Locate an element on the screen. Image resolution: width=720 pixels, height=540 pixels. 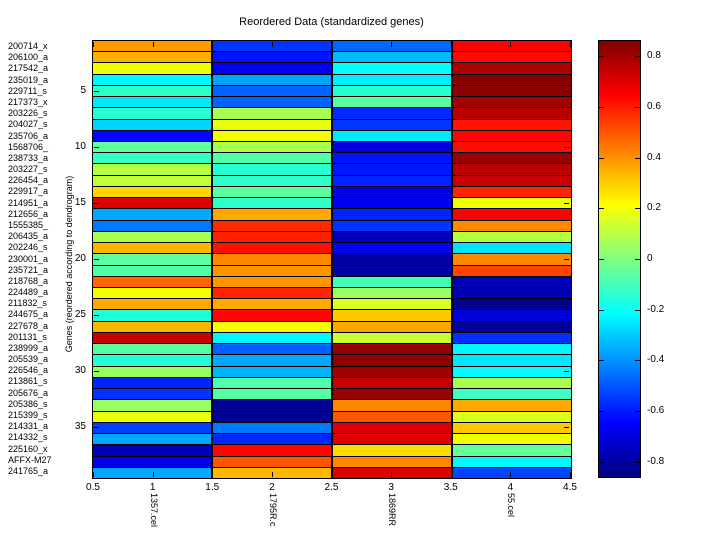
gene-label: 235706_a is located at coordinates (28, 135).